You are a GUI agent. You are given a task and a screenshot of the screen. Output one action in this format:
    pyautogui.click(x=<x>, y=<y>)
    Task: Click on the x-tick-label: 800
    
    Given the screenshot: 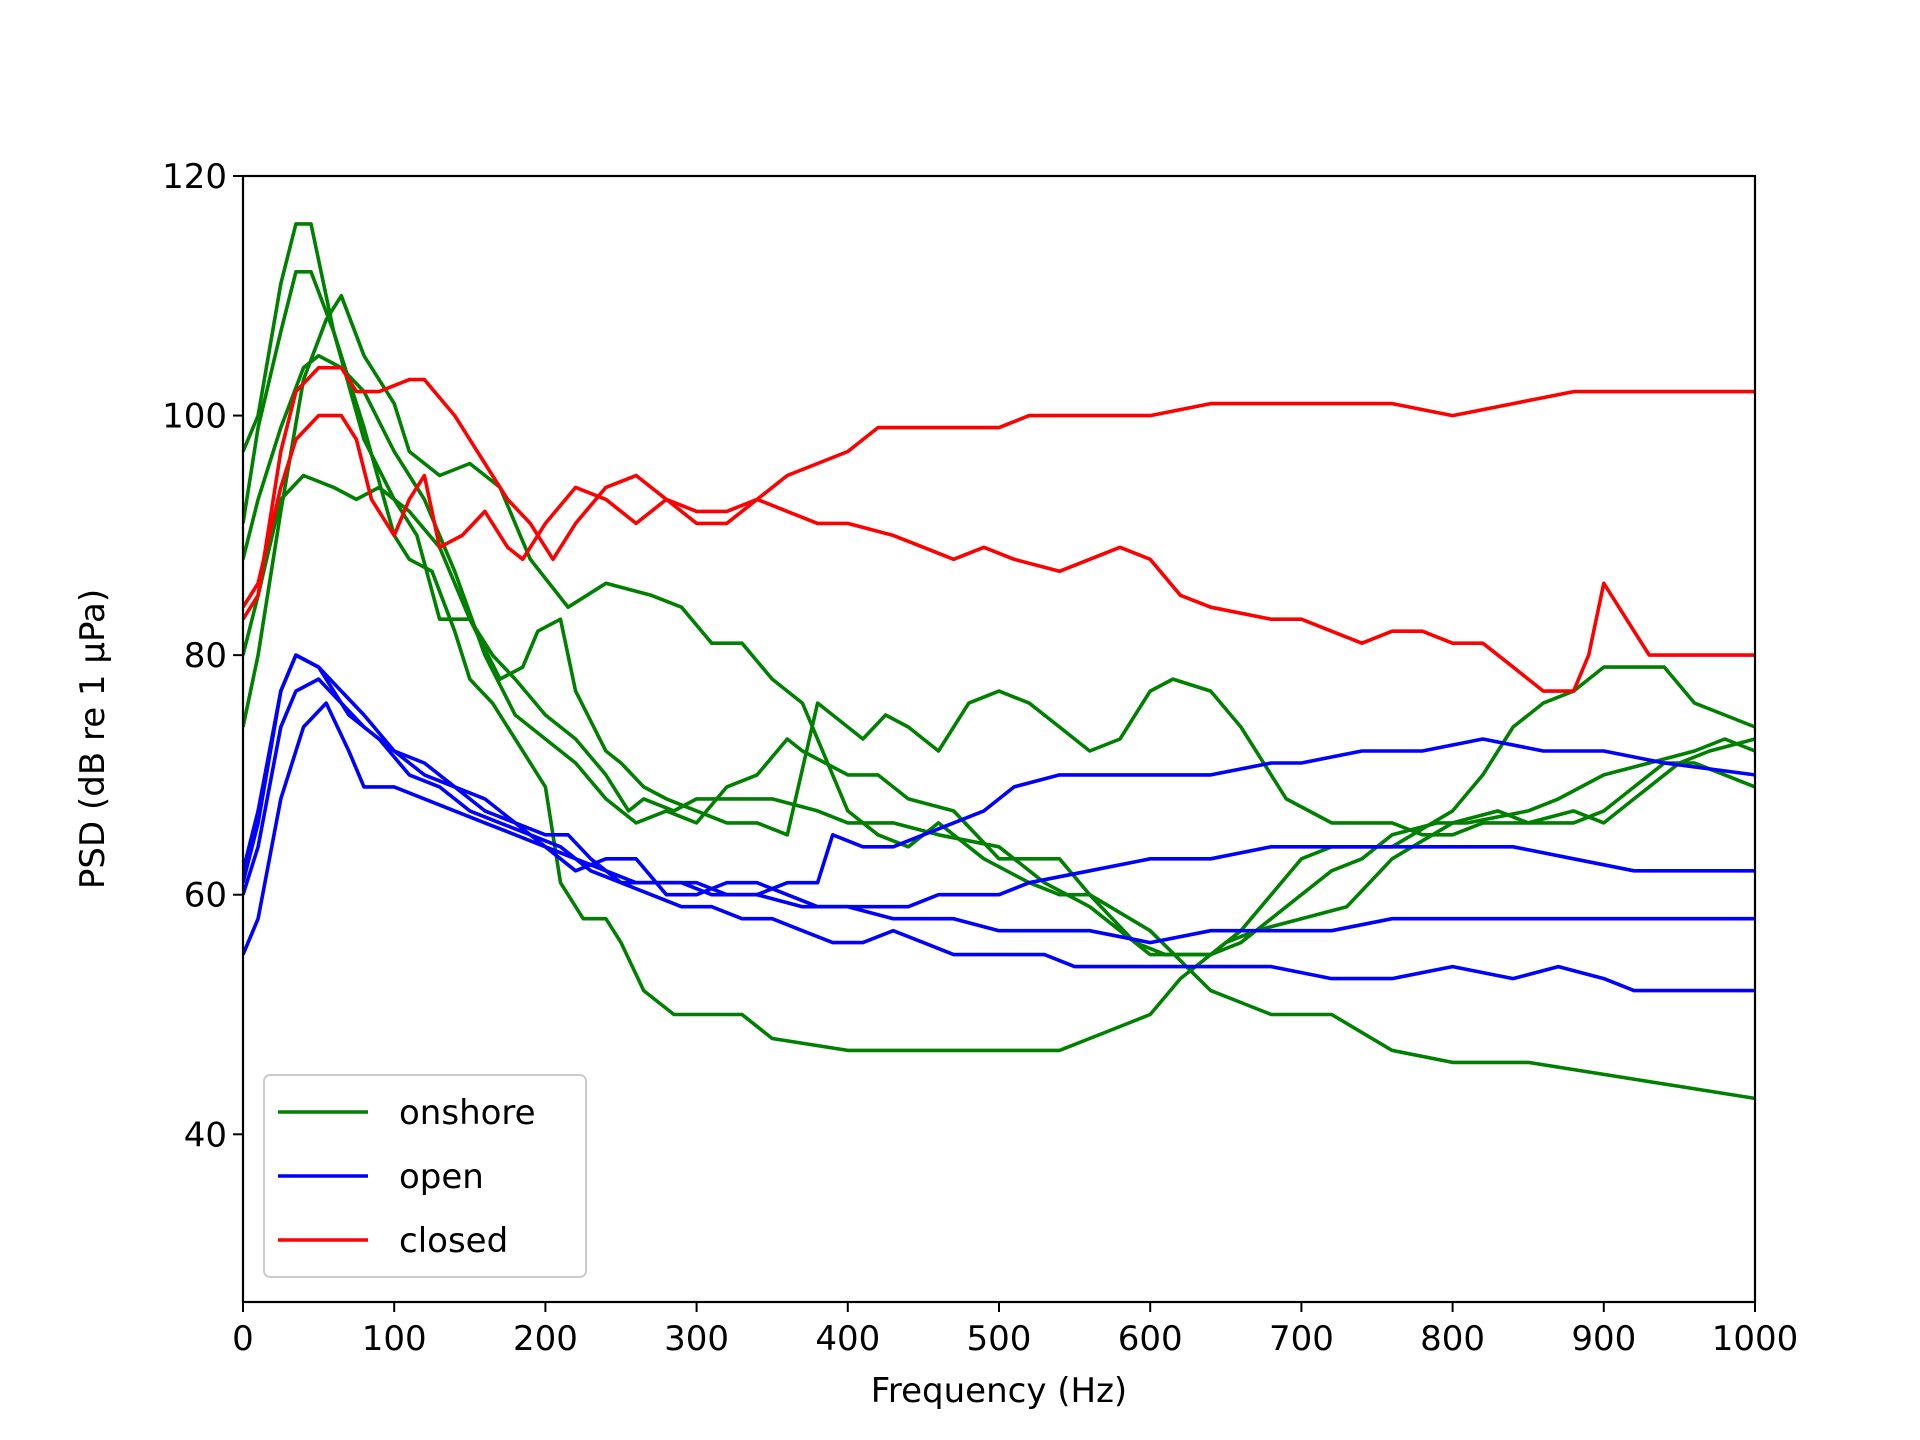 What is the action you would take?
    pyautogui.click(x=1452, y=1339)
    